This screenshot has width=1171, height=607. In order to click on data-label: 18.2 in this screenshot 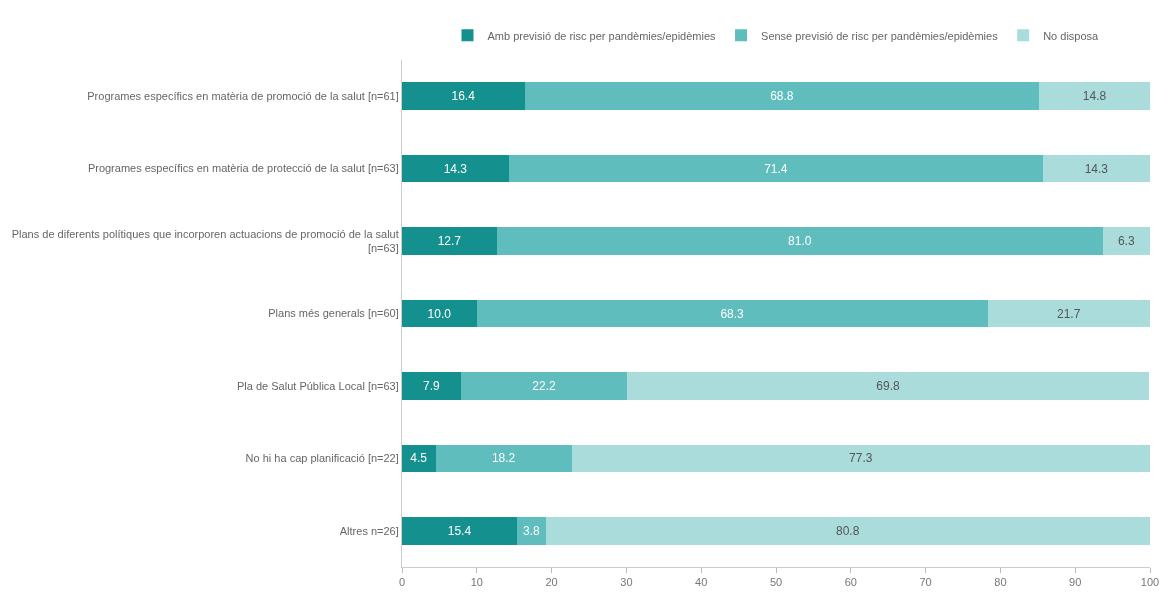, I will do `click(503, 458)`.